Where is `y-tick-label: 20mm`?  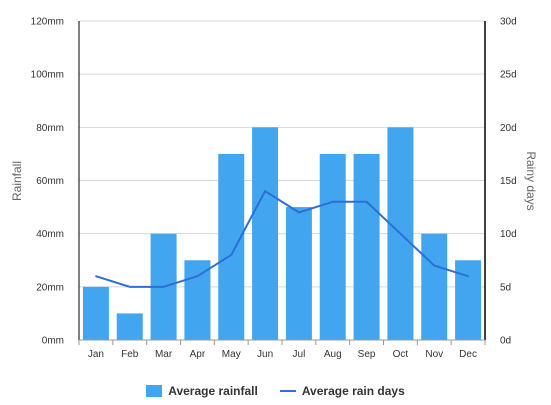
y-tick-label: 20mm is located at coordinates (50, 287).